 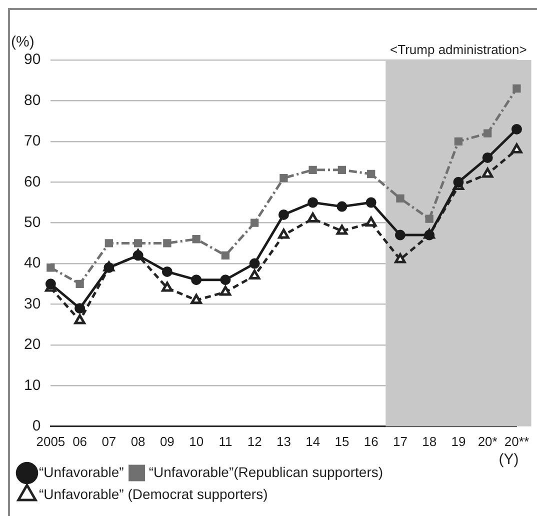 I want to click on x-tick-label: 13, so click(x=283, y=441).